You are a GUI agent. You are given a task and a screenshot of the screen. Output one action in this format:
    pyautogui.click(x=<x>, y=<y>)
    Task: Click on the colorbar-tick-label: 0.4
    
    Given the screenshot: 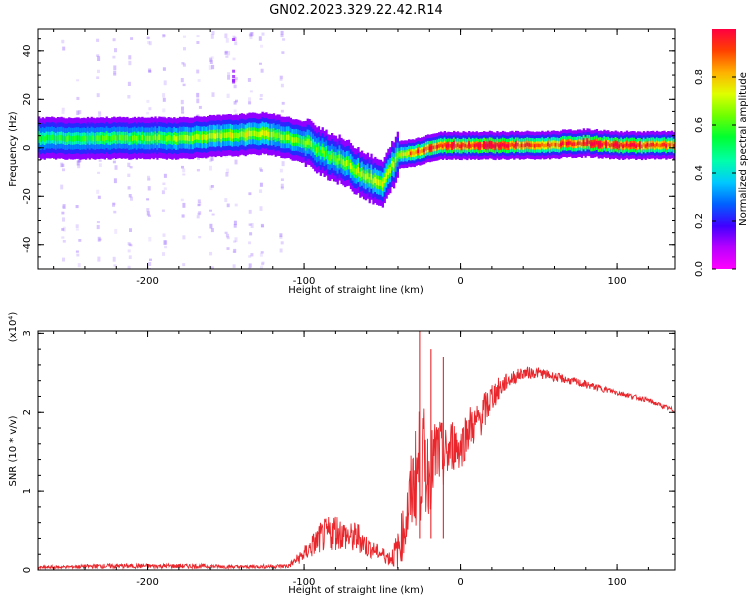 What is the action you would take?
    pyautogui.click(x=699, y=173)
    